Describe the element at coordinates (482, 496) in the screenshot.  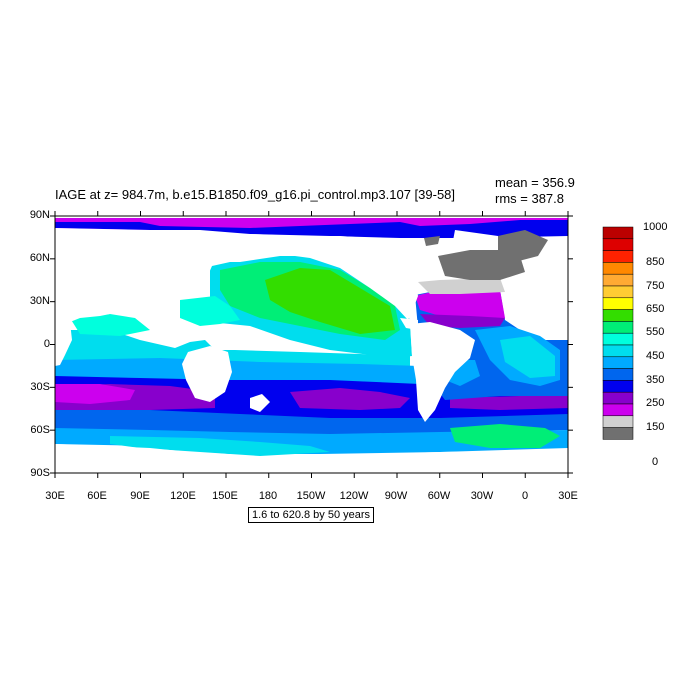
I see `lon-label-30w: 30W` at that location.